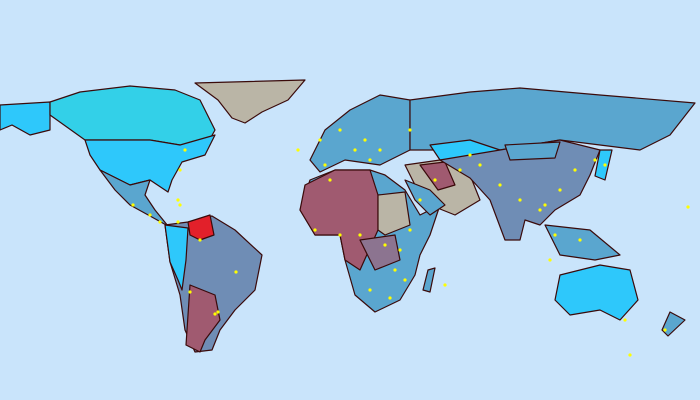 This screenshot has height=400, width=700. Describe the element at coordinates (134, 198) in the screenshot. I see `region-mexico-central-america` at that location.